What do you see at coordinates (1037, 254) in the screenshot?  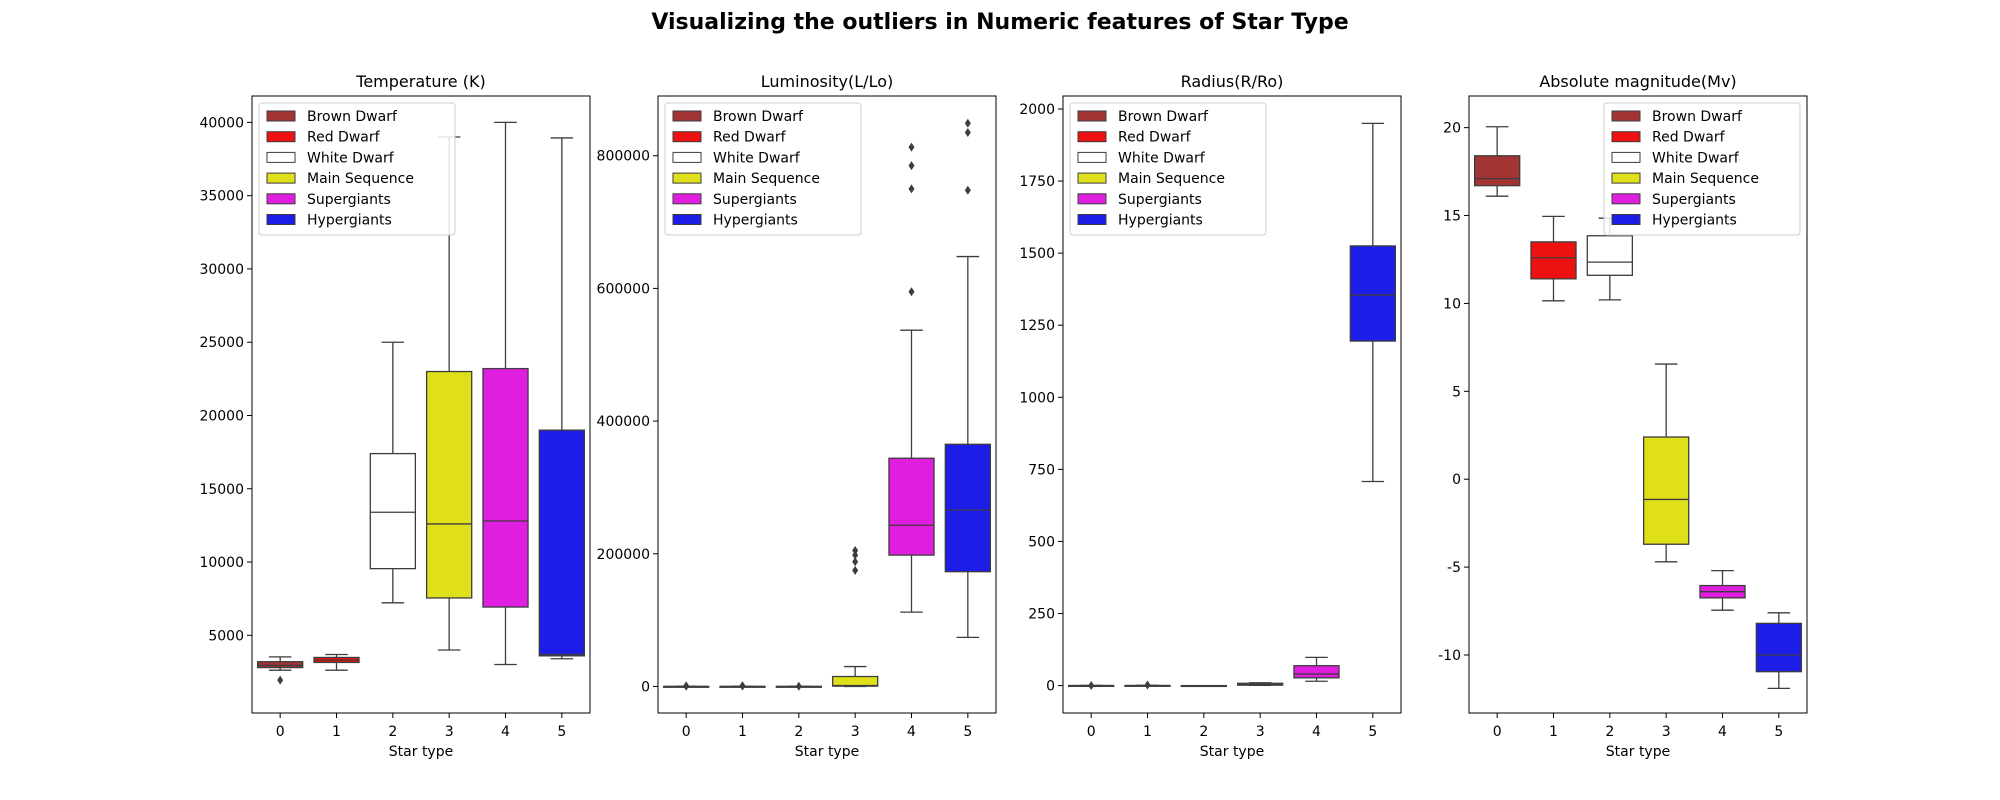 I see `y-tick-label: 1500` at bounding box center [1037, 254].